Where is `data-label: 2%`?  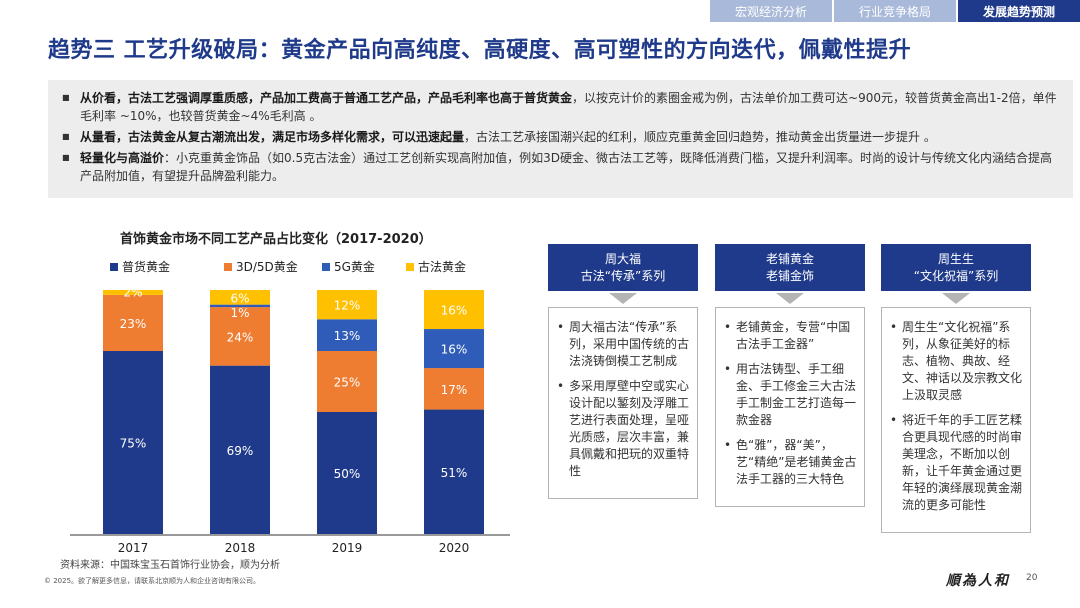
data-label: 2% is located at coordinates (132, 292).